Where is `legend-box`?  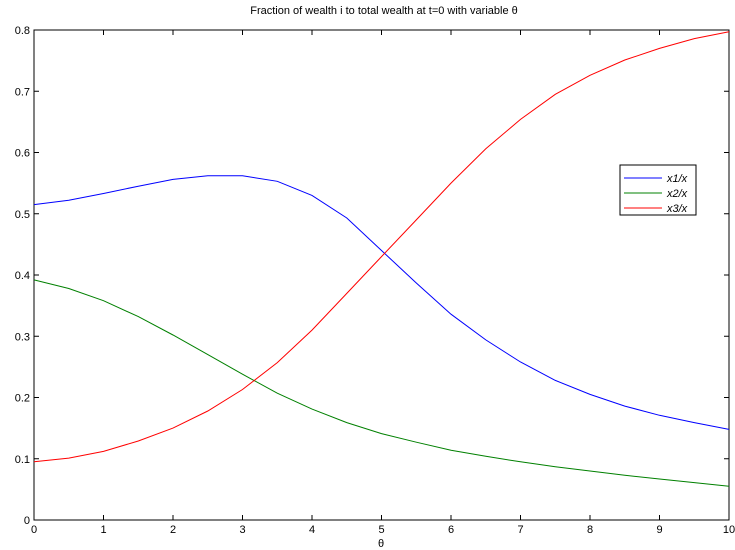
legend-box is located at coordinates (658, 190).